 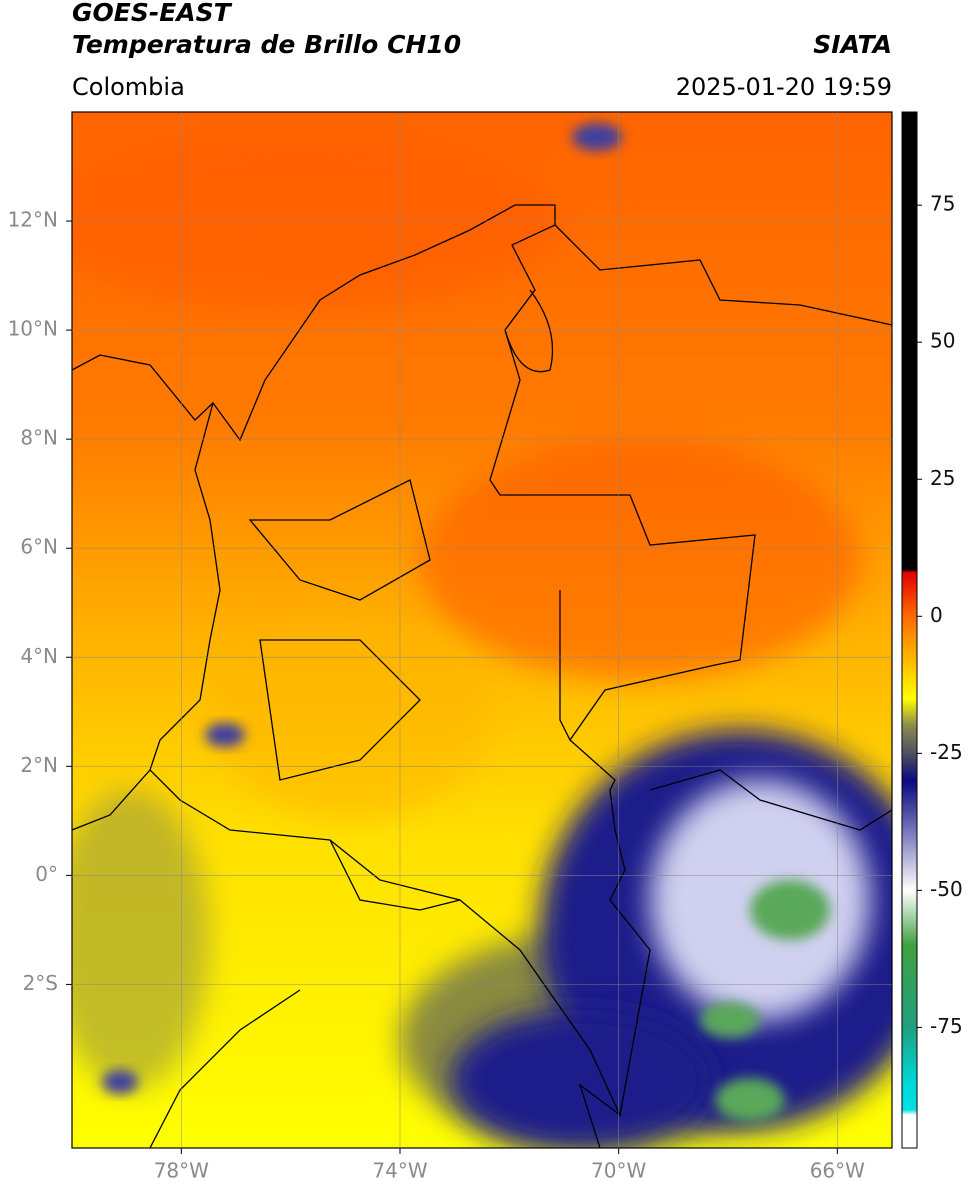 I want to click on lat-tick-label: 12°N, so click(x=33, y=220).